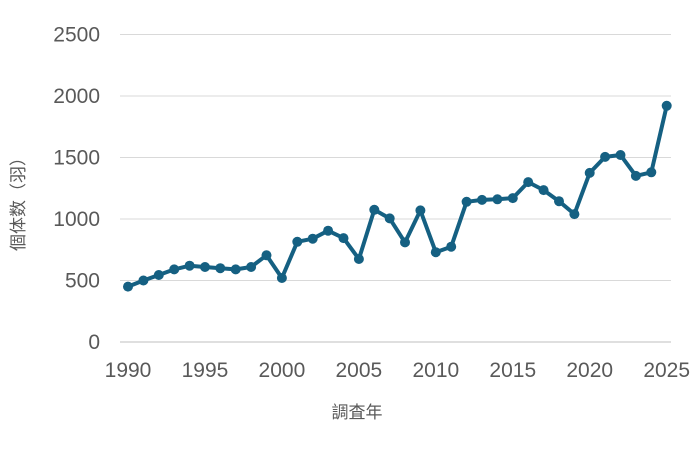 The image size is (700, 450). Describe the element at coordinates (82, 281) in the screenshot. I see `y-tick-label: 500` at that location.